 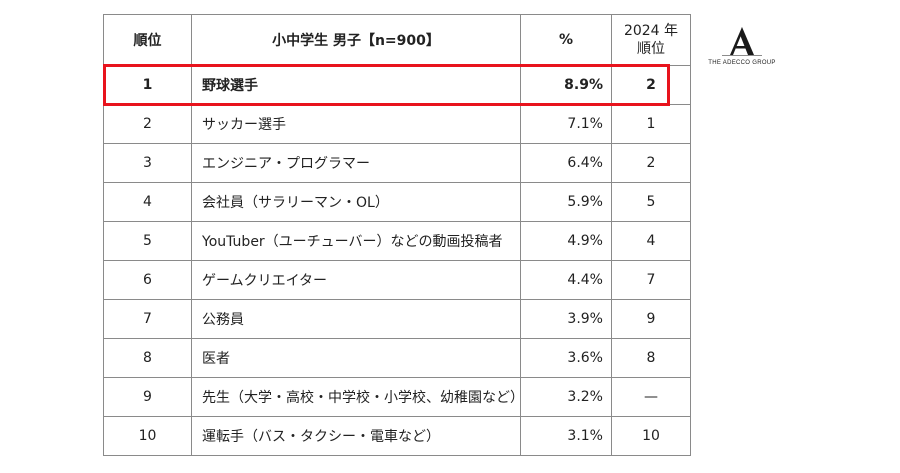 What do you see at coordinates (147, 241) in the screenshot?
I see `row-rank: 5` at bounding box center [147, 241].